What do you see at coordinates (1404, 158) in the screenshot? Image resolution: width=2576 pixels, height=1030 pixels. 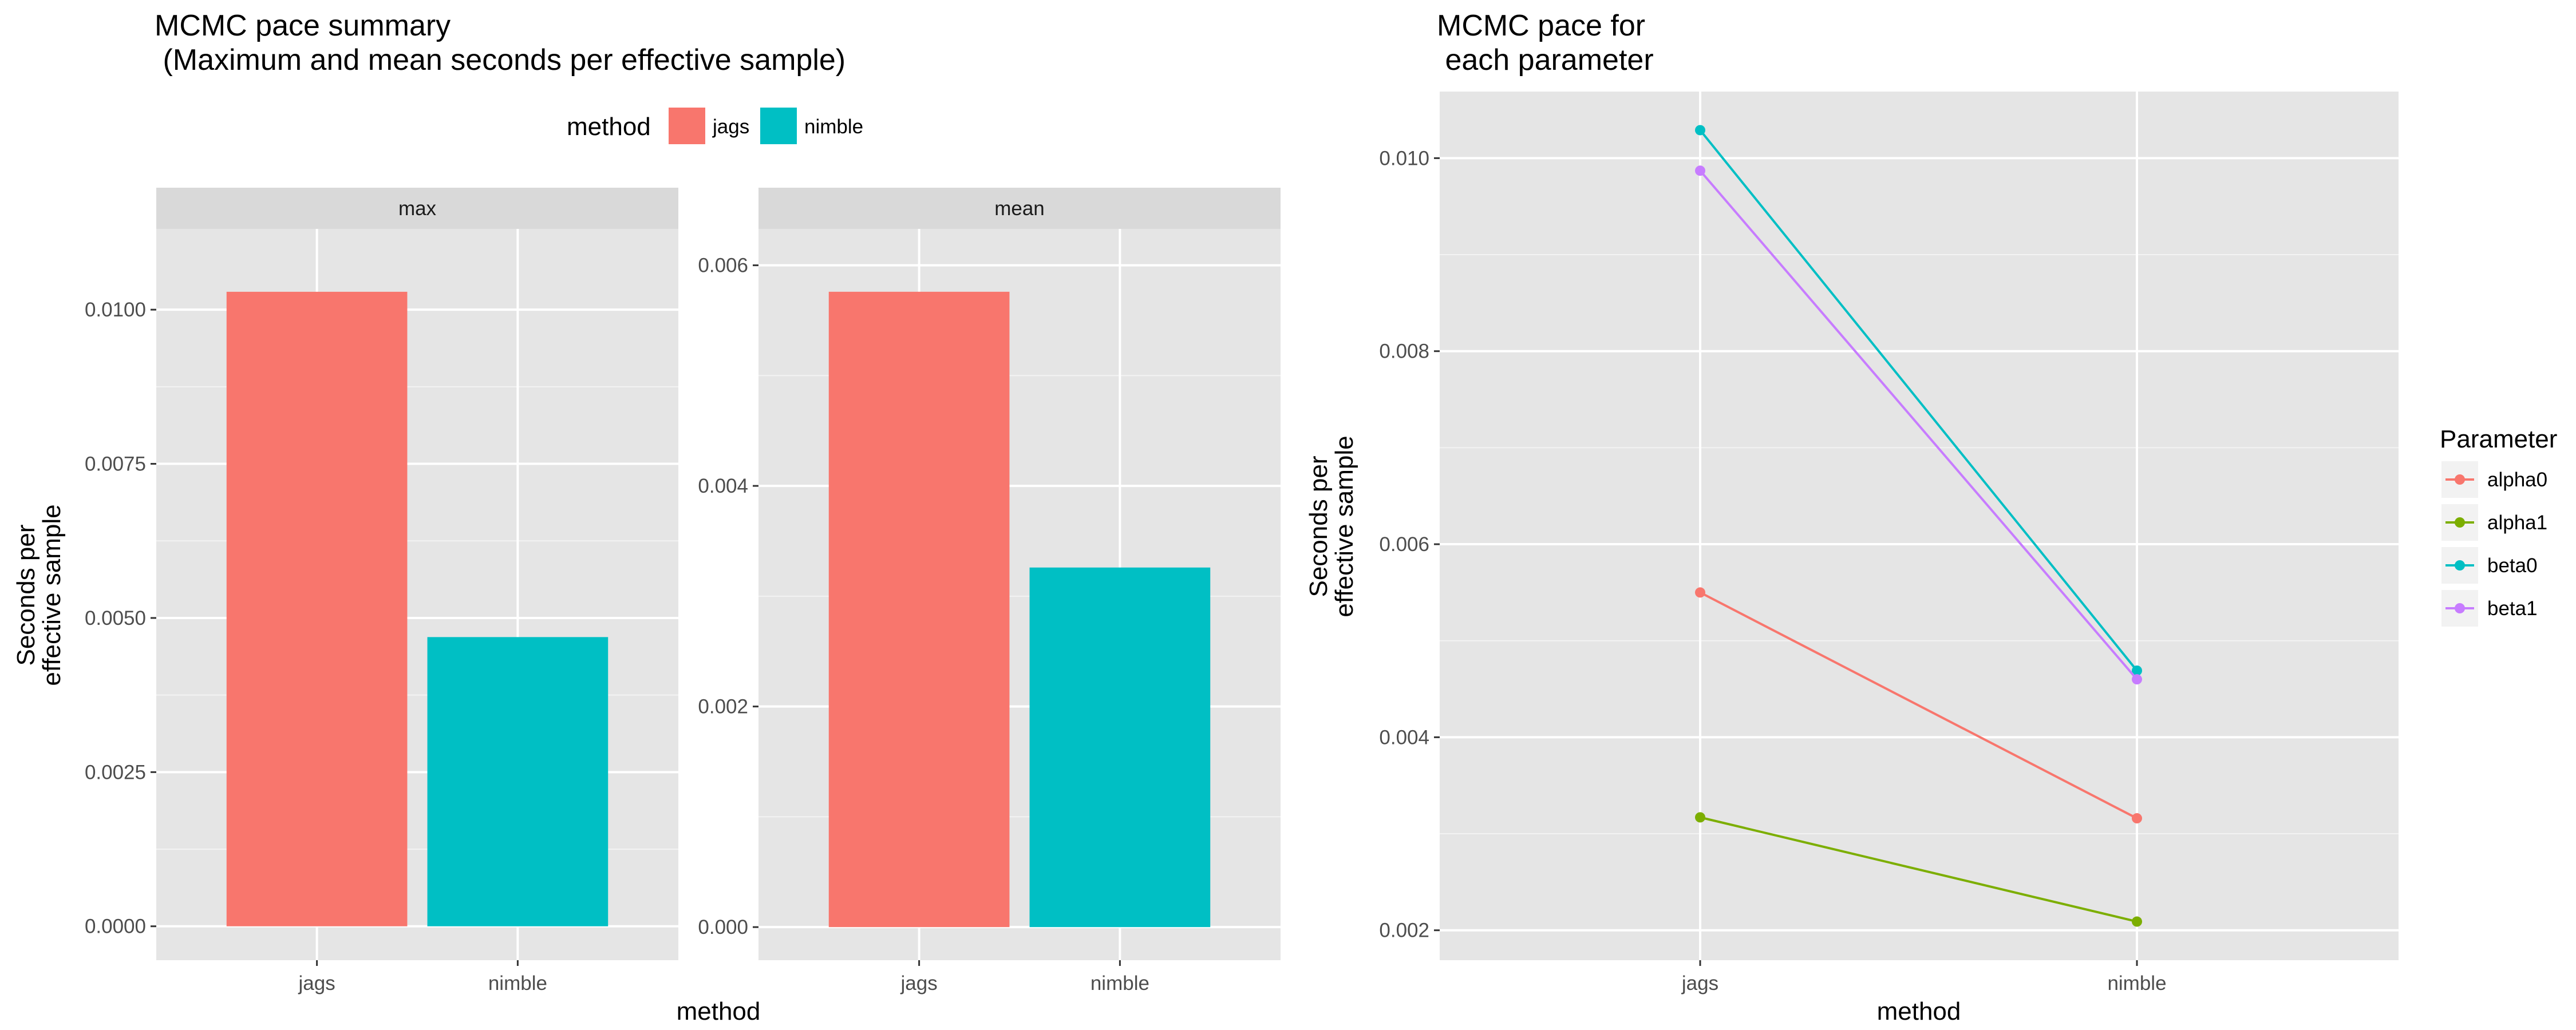 I see `y-tick-label: 0.010` at bounding box center [1404, 158].